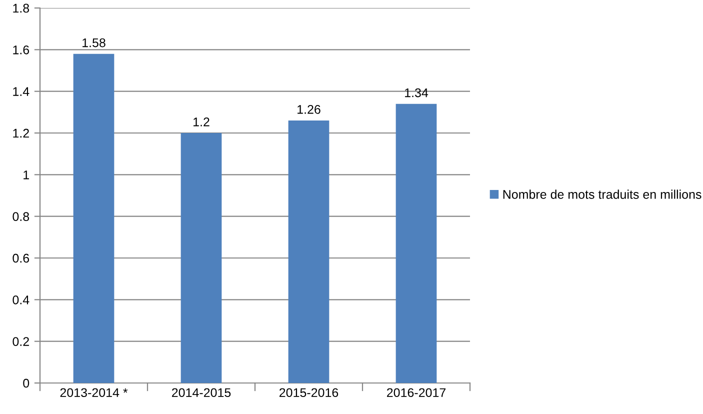 This screenshot has width=703, height=414. I want to click on y-tick-label: 0.8, so click(21, 216).